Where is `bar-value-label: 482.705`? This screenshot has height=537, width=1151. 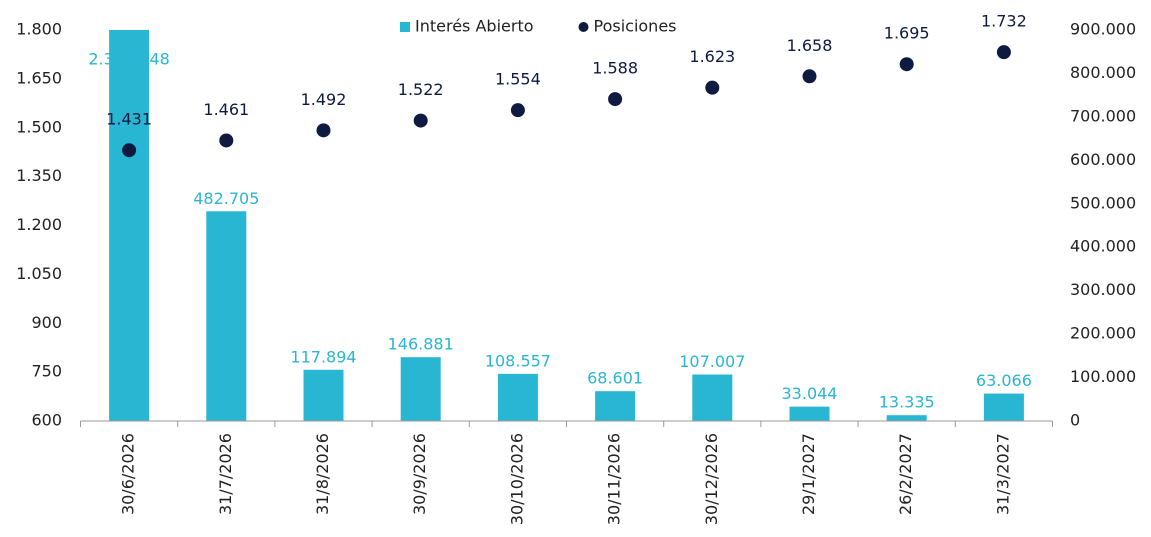
bar-value-label: 482.705 is located at coordinates (226, 198).